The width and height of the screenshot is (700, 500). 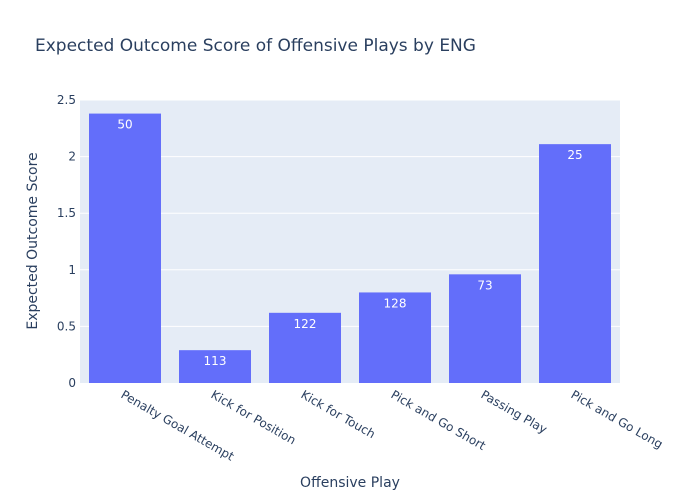 What do you see at coordinates (124, 125) in the screenshot?
I see `bar-label: 50` at bounding box center [124, 125].